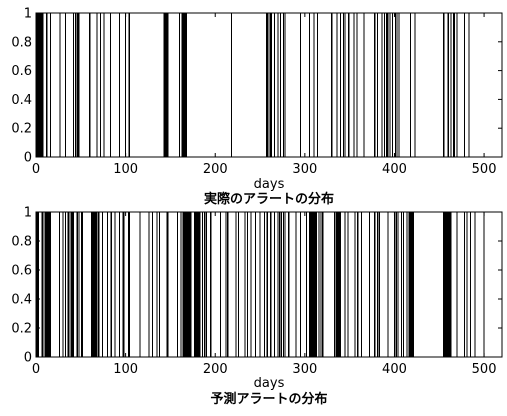  What do you see at coordinates (125, 369) in the screenshot?
I see `x-tick-label-1-1: 100` at bounding box center [125, 369].